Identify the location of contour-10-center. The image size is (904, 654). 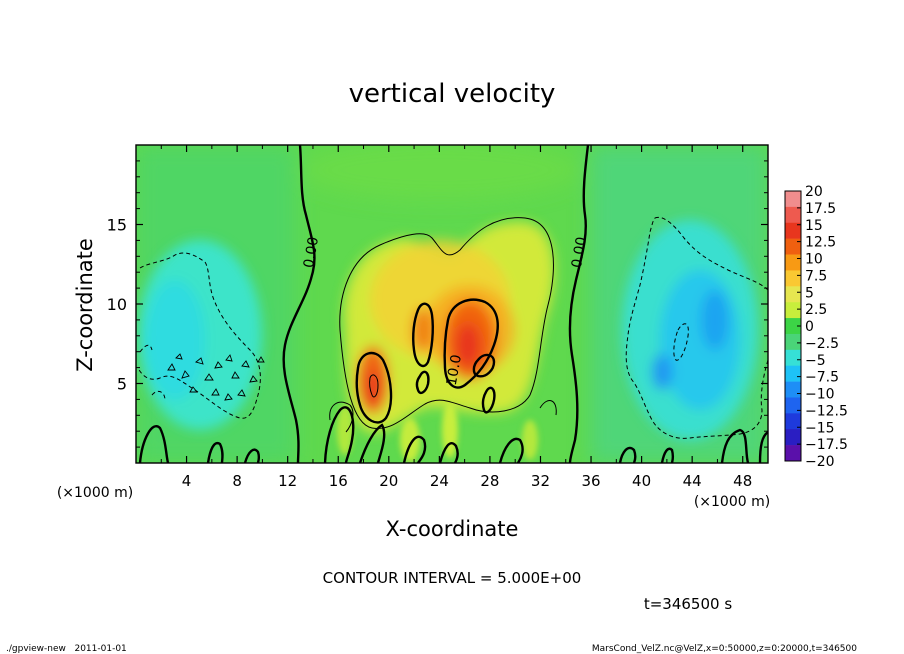
(471, 343).